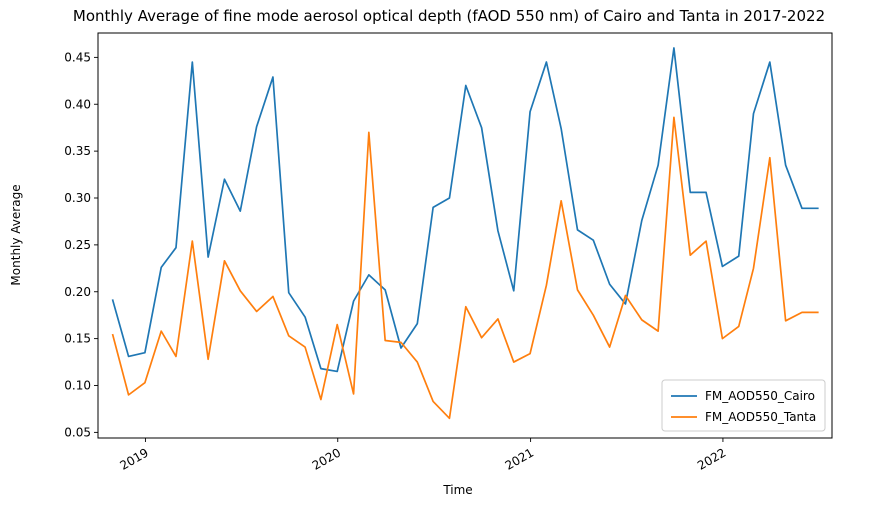  I want to click on x-axis: 2019 2020 2021 2022, so click(422, 455).